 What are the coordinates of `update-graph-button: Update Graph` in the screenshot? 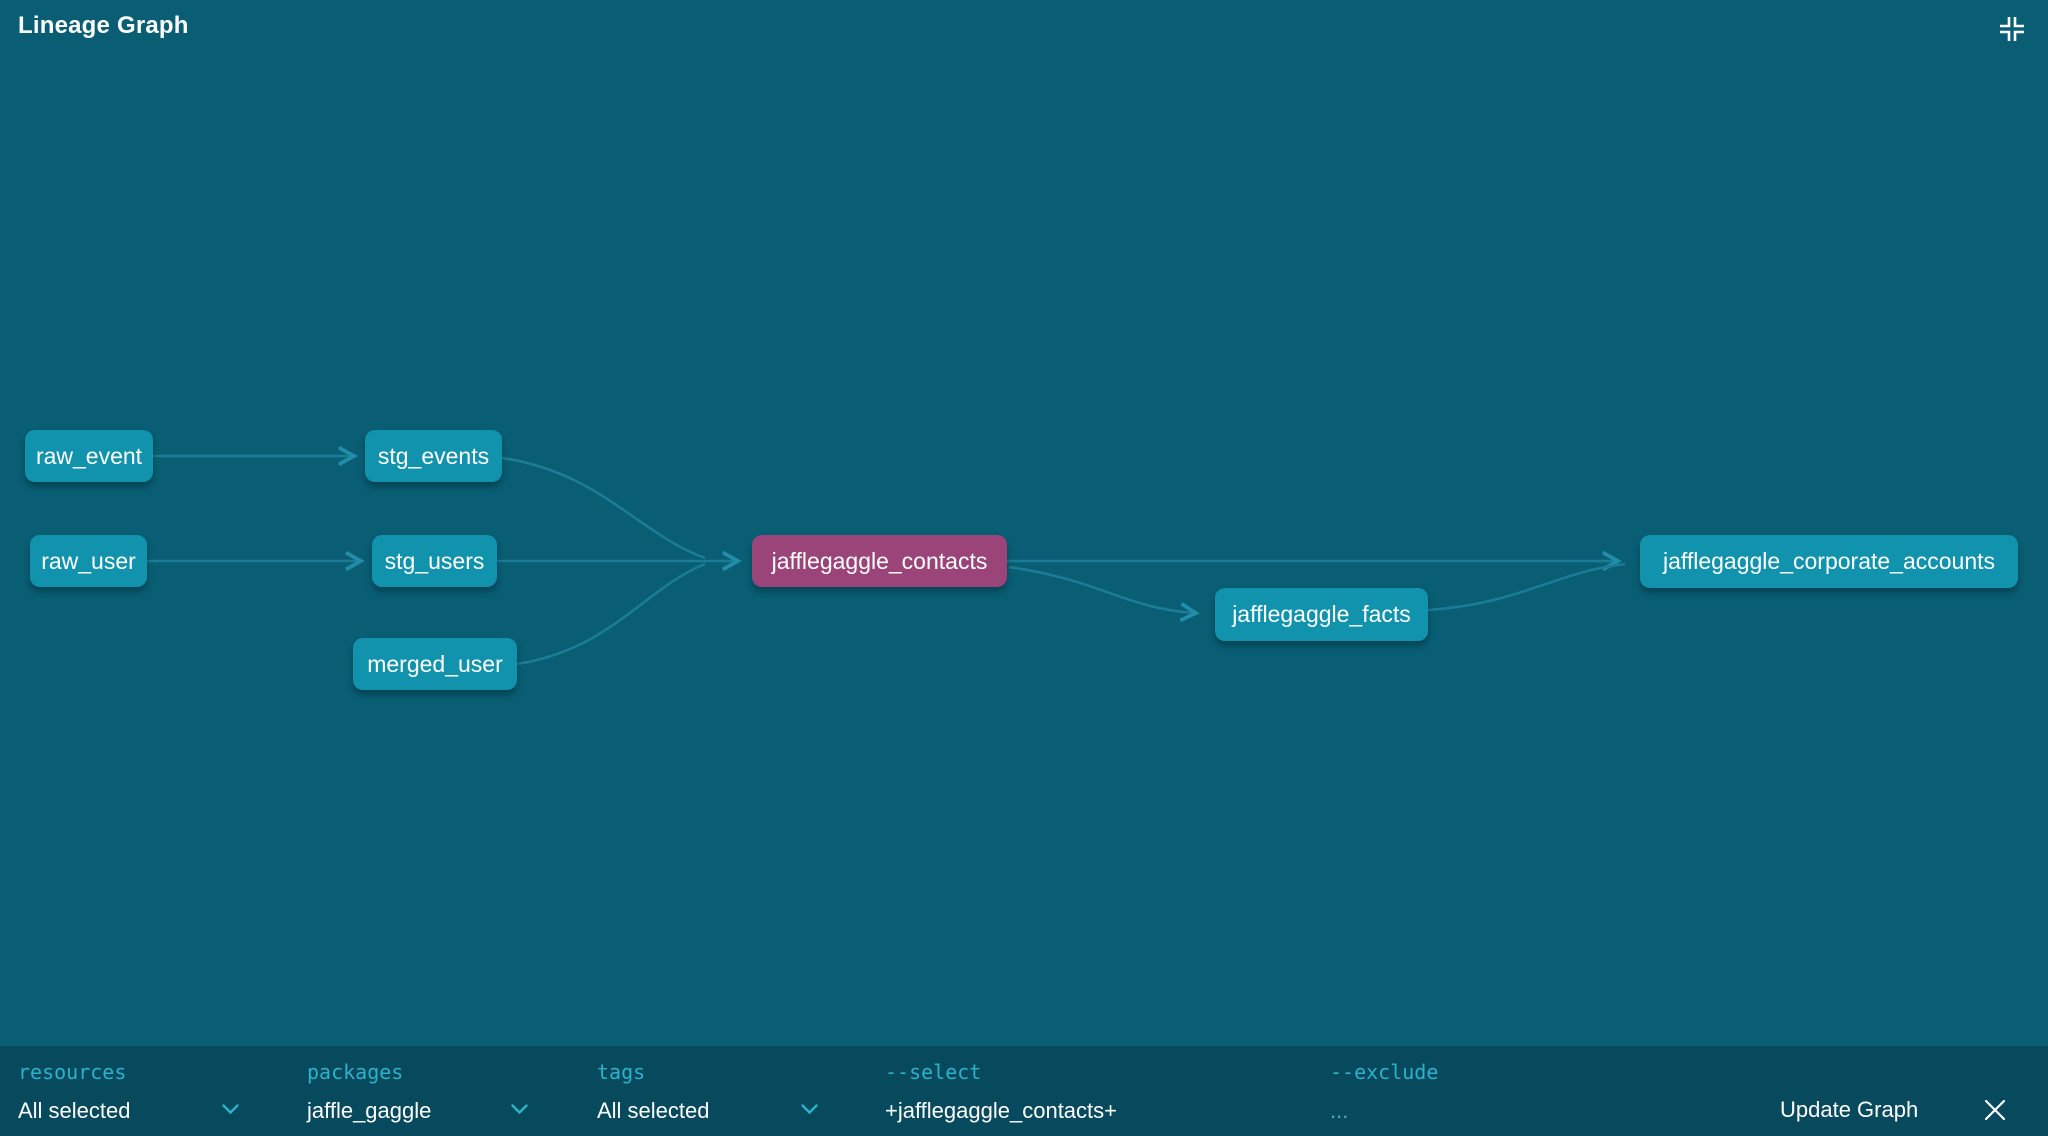 It's located at (1849, 1110).